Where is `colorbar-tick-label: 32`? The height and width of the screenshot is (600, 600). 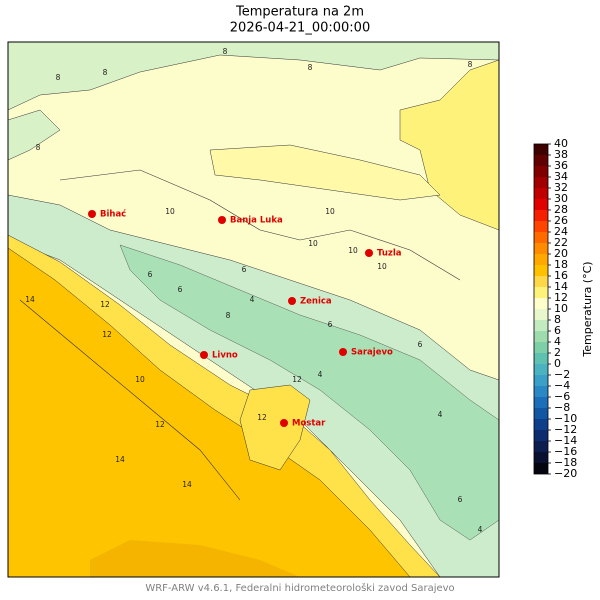
colorbar-tick-label: 32 is located at coordinates (561, 187).